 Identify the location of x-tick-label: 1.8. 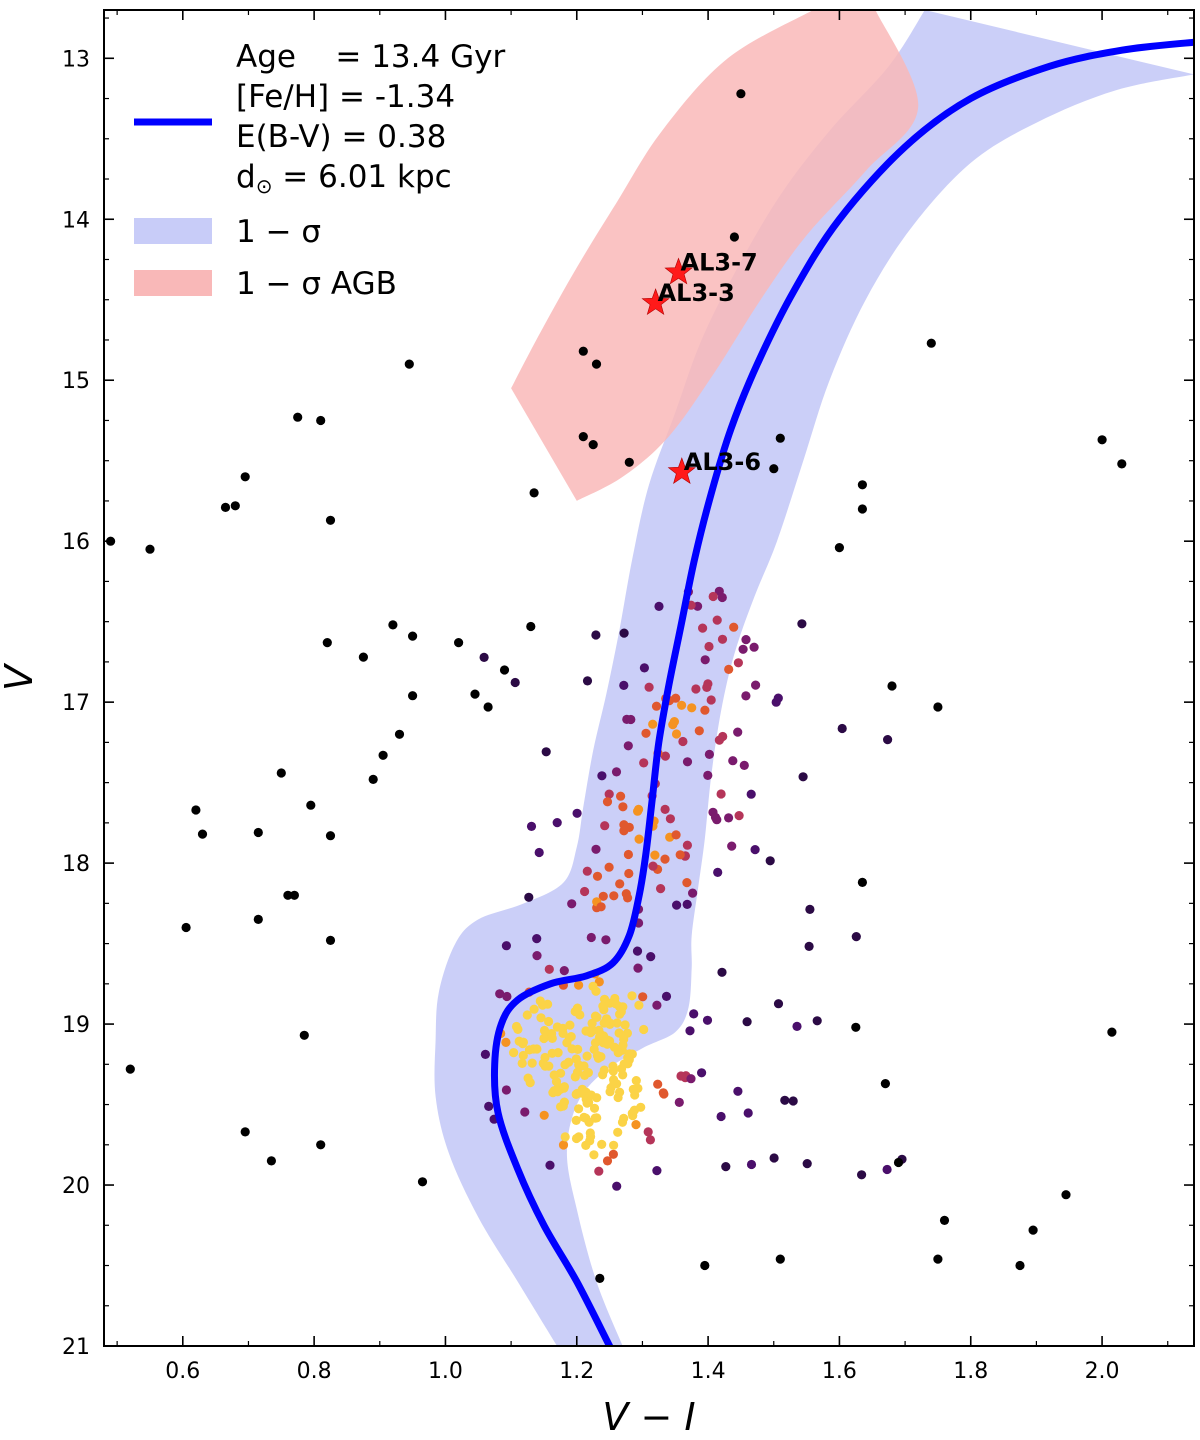
(970, 1371).